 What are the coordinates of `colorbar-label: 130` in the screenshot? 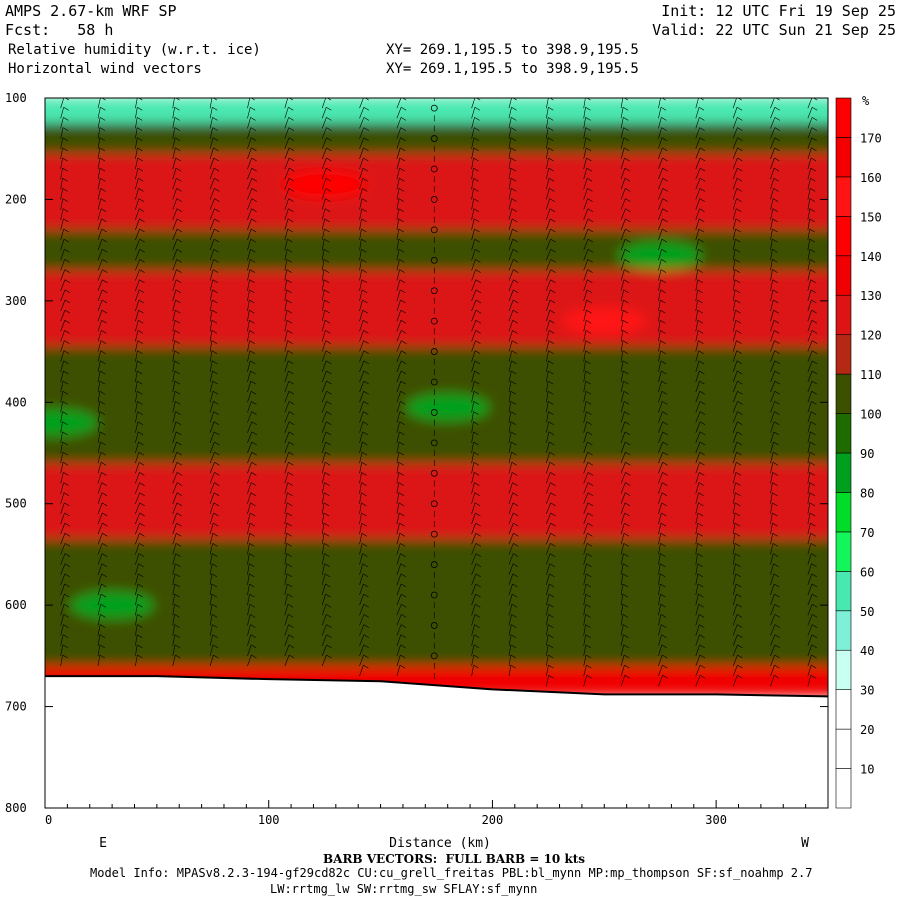 It's located at (871, 296).